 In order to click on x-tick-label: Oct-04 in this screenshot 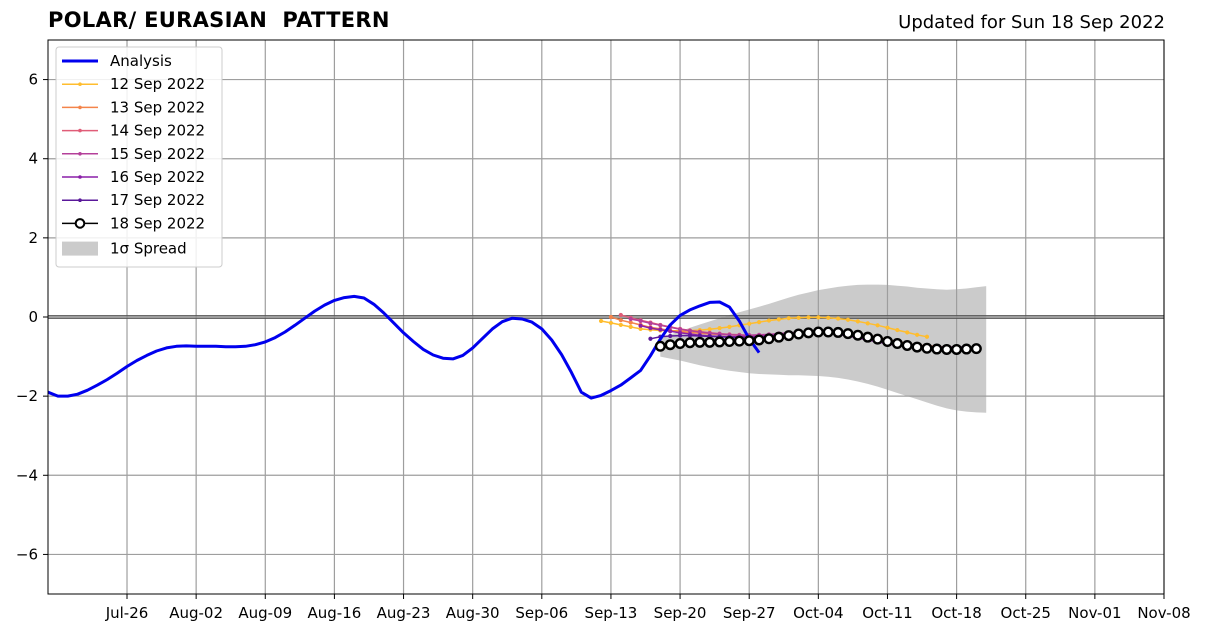, I will do `click(818, 613)`.